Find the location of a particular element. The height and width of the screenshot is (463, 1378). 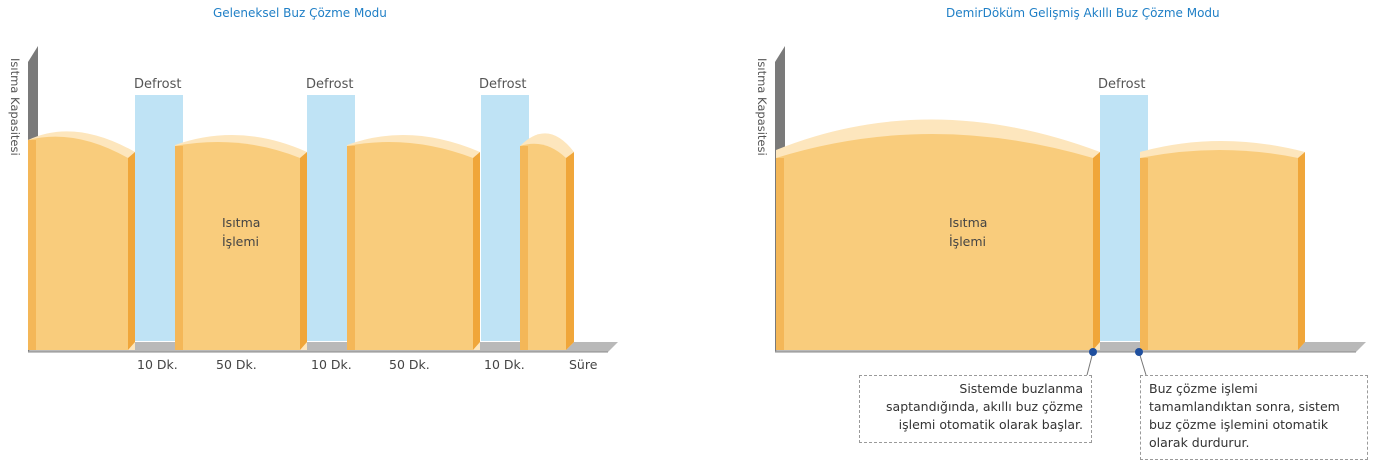

right-defrost-label: Defrost is located at coordinates (1122, 84).